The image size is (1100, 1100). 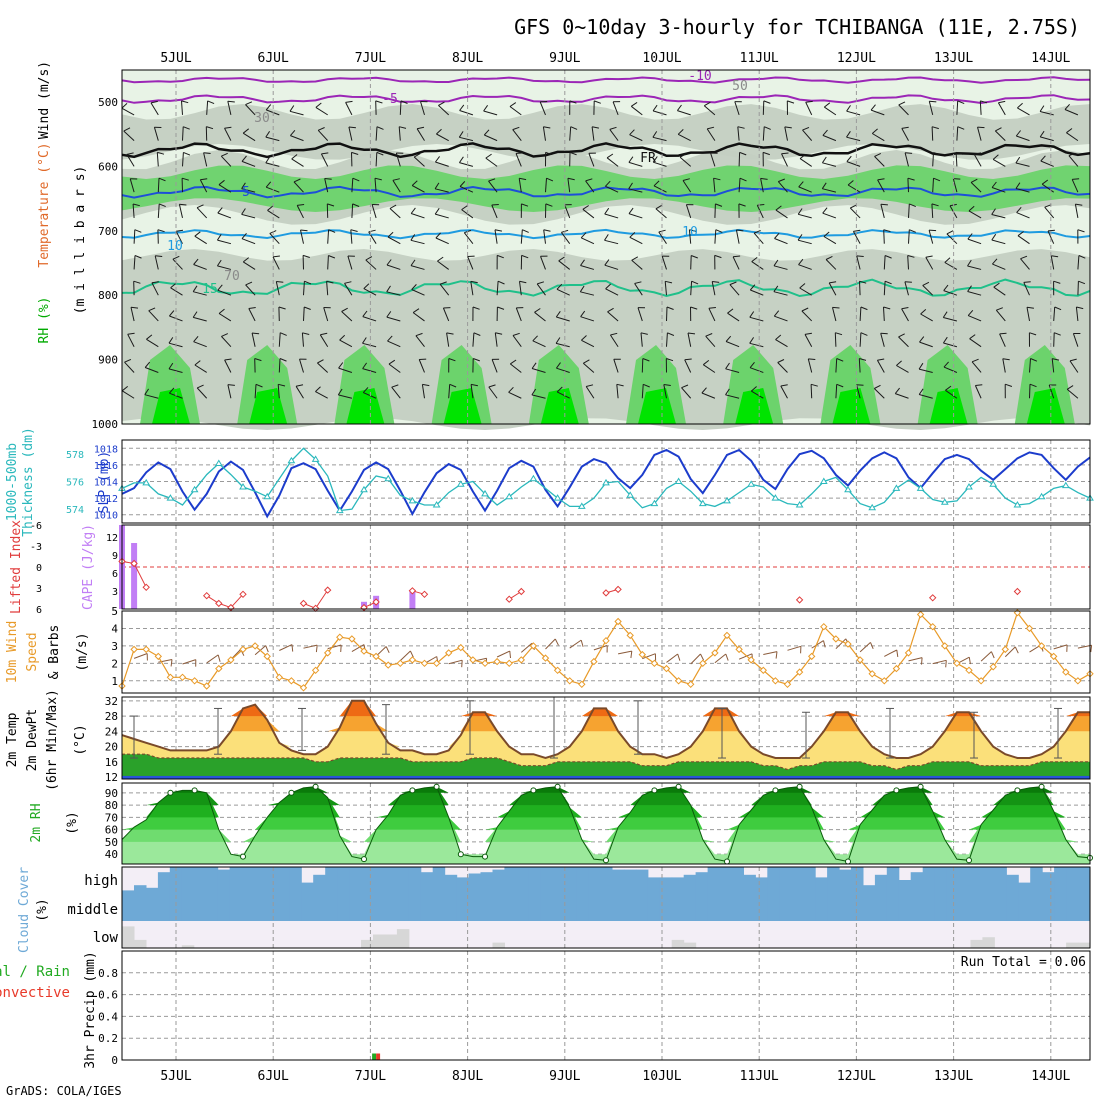 What do you see at coordinates (606, 789) in the screenshot?
I see `rh-fill-band` at bounding box center [606, 789].